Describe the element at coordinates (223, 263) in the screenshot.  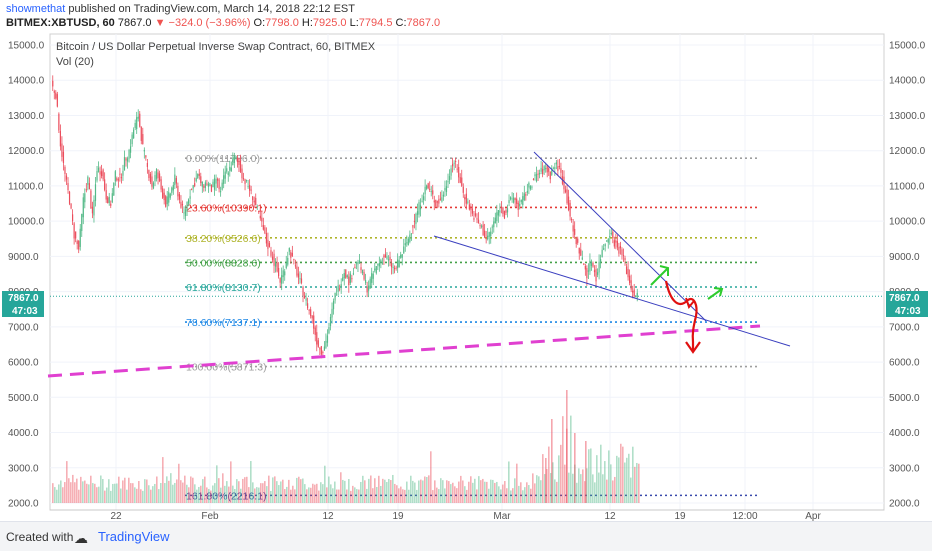
I see `fib-level-label: 50.00%(8828.6)` at that location.